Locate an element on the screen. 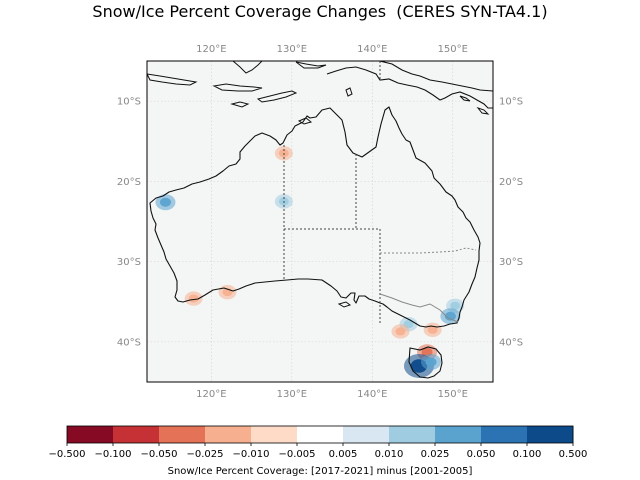 This screenshot has height=480, width=640. border-qld-nsw is located at coordinates (428, 250).